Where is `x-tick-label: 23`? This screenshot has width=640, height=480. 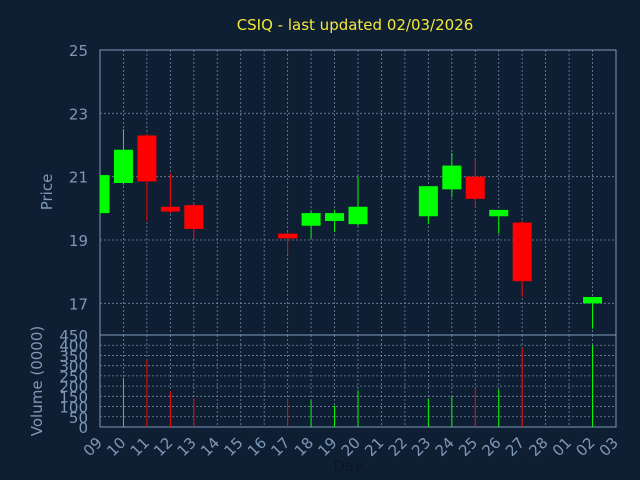
x-tick-label: 23 is located at coordinates (421, 447).